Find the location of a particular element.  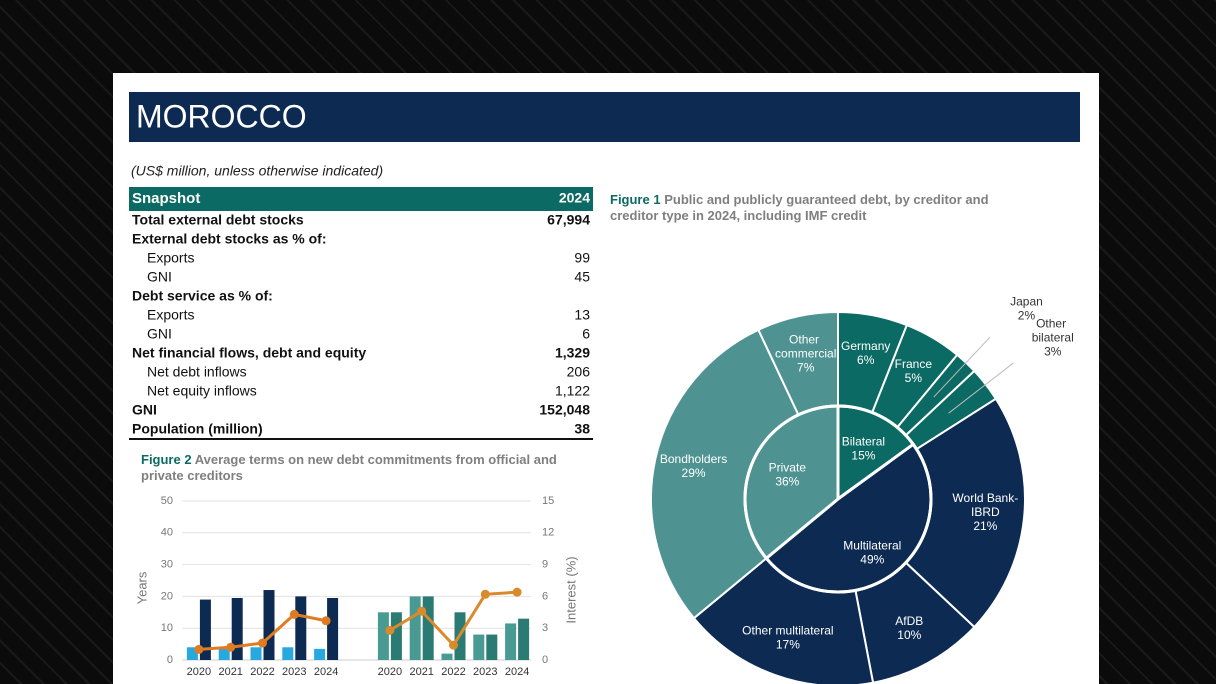

slice-value: 10% is located at coordinates (909, 635).